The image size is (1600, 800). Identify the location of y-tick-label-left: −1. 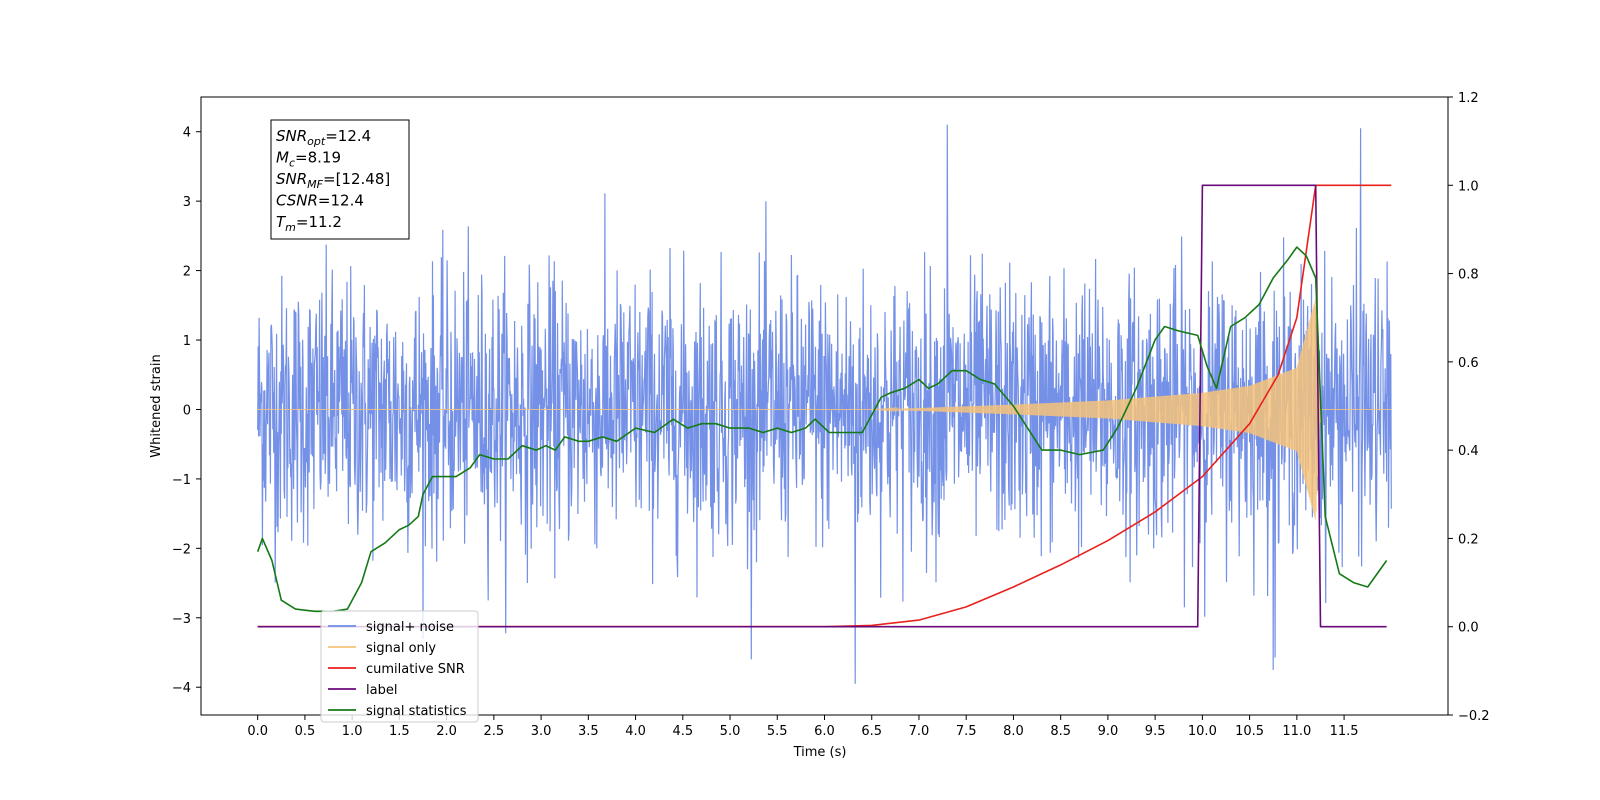
(181, 480).